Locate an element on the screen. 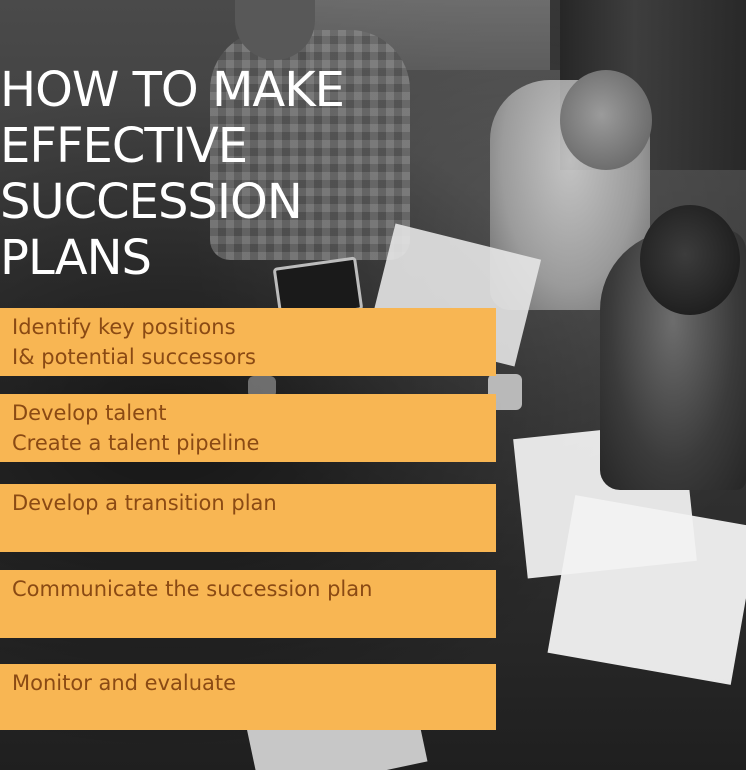  background-person-plaid-shirt is located at coordinates (310, 145).